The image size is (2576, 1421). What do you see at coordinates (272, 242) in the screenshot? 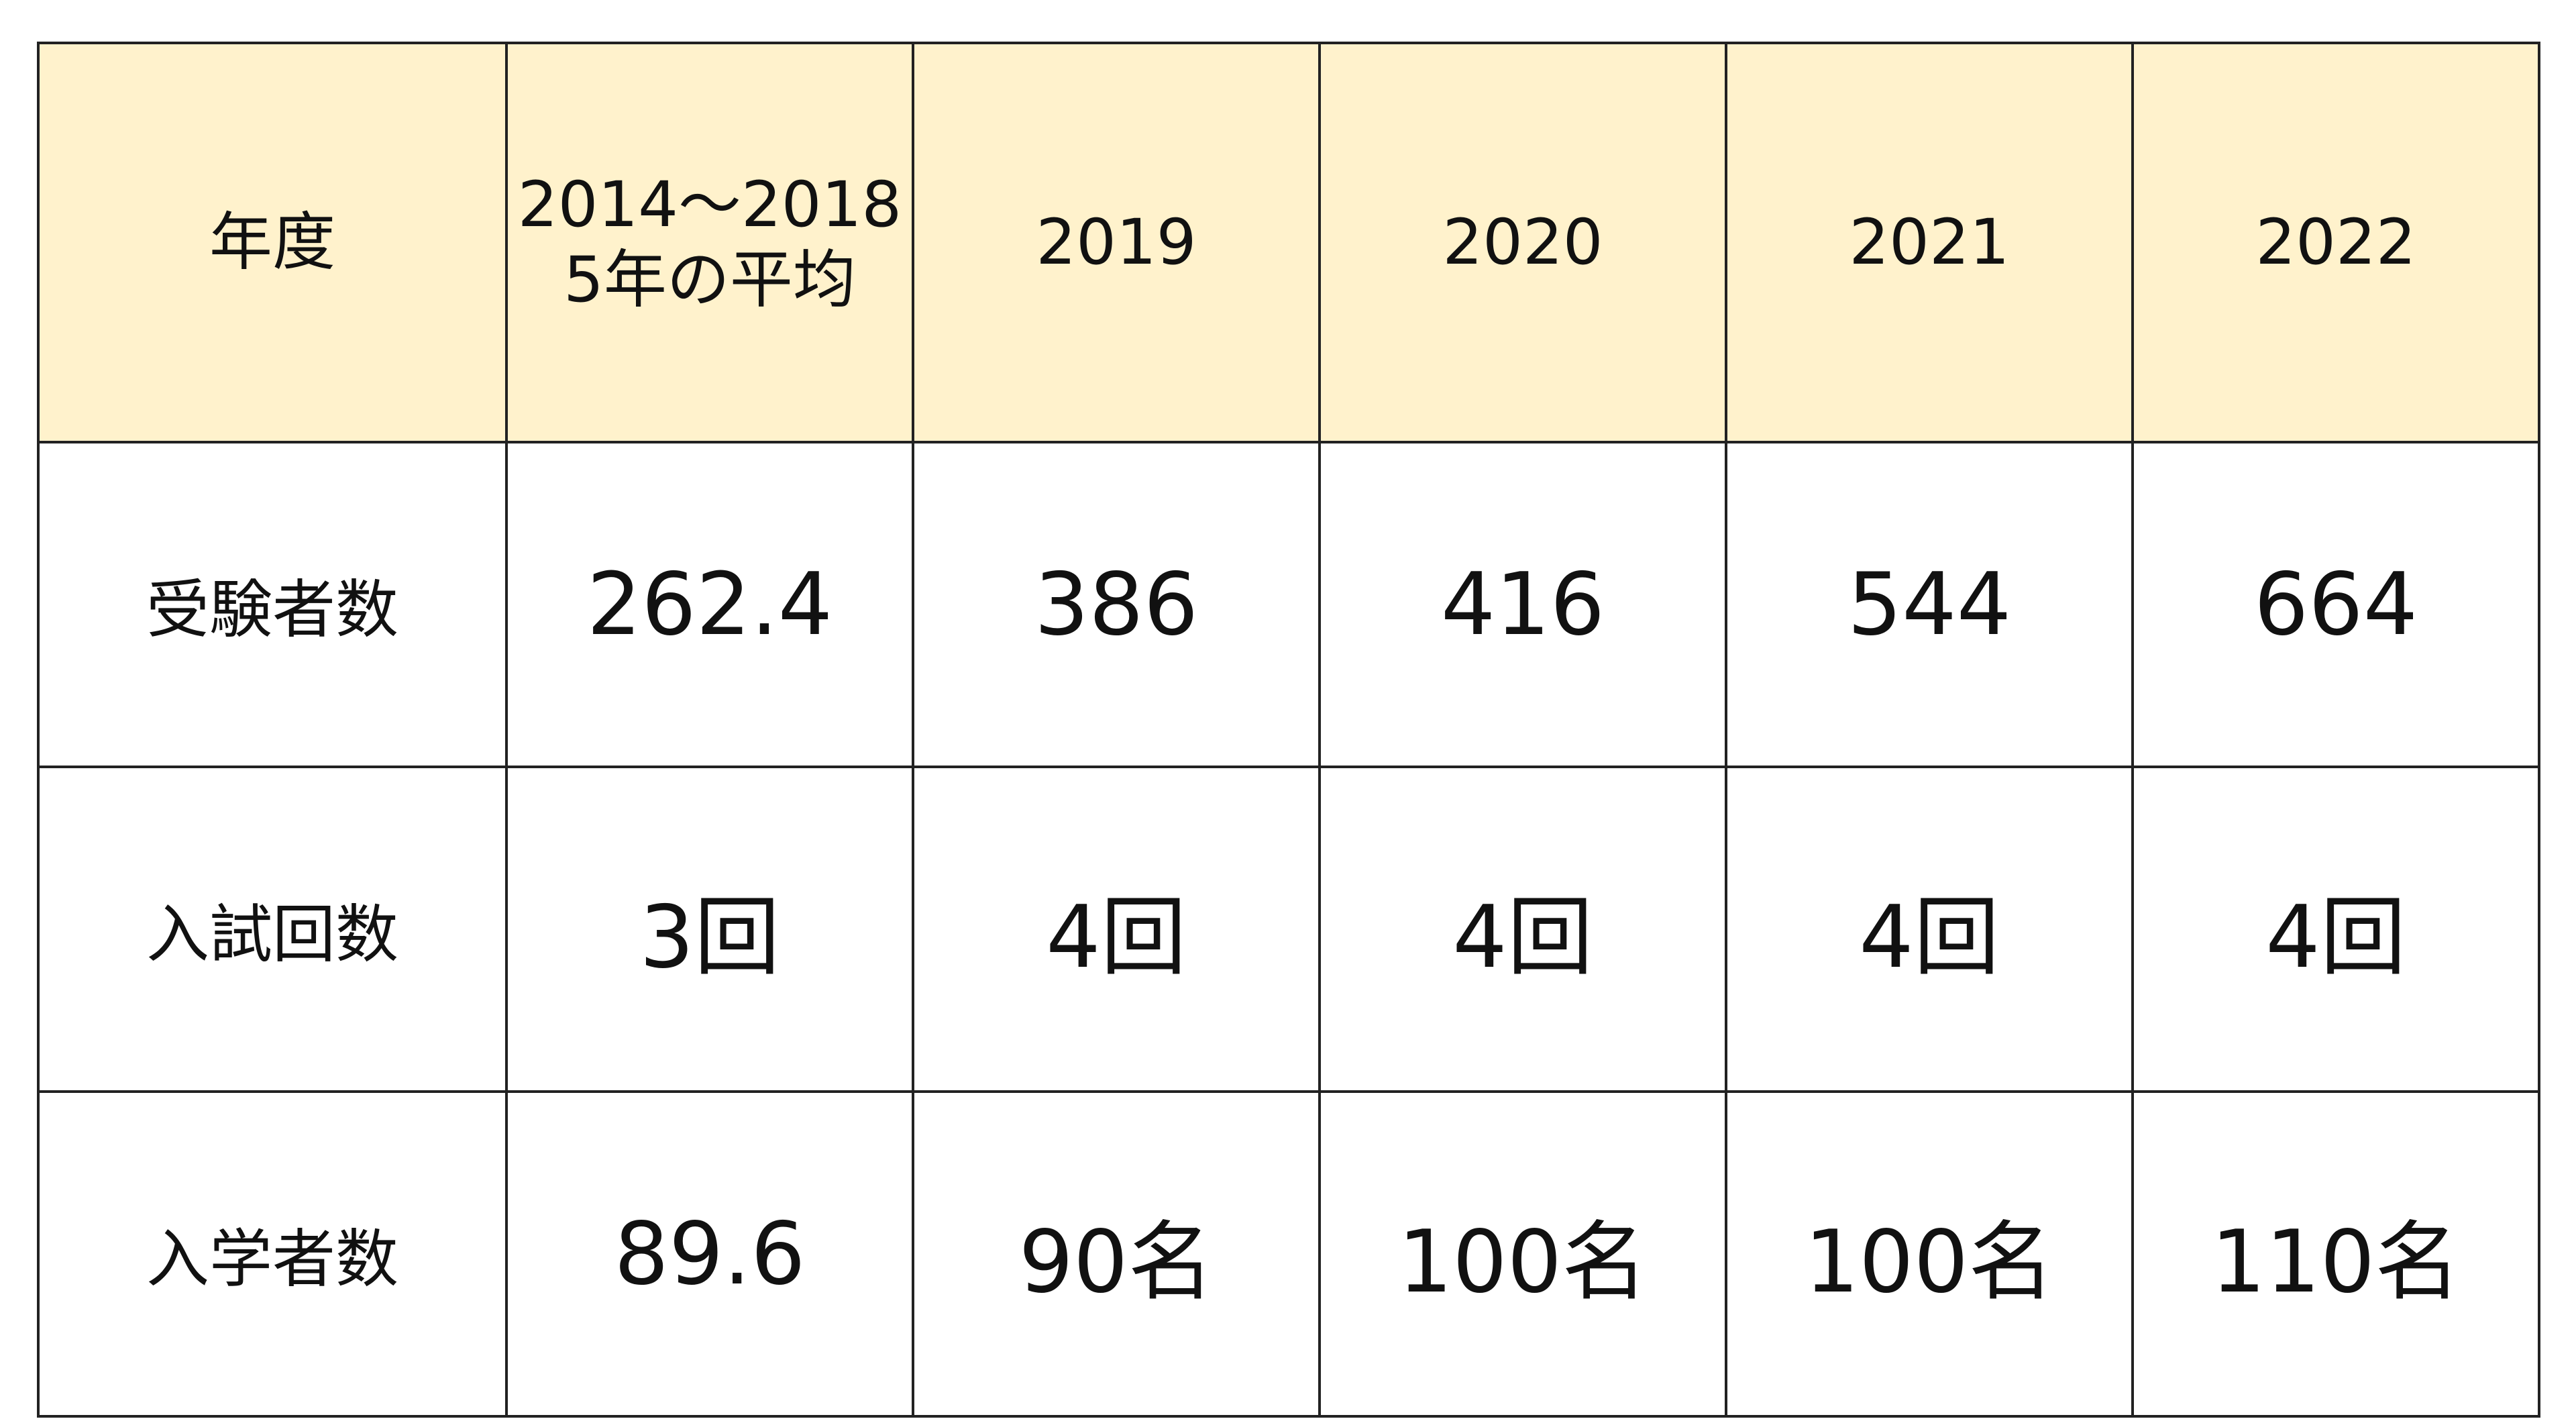
I see `header-year-label: 年度` at bounding box center [272, 242].